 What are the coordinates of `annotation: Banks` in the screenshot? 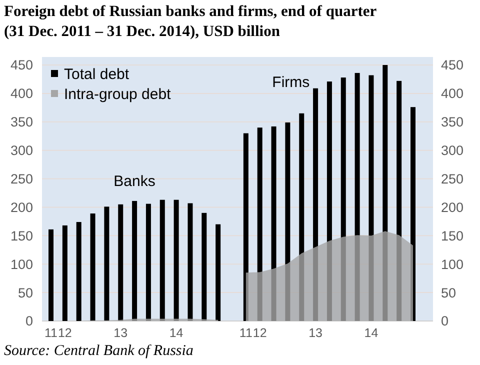 It's located at (135, 181).